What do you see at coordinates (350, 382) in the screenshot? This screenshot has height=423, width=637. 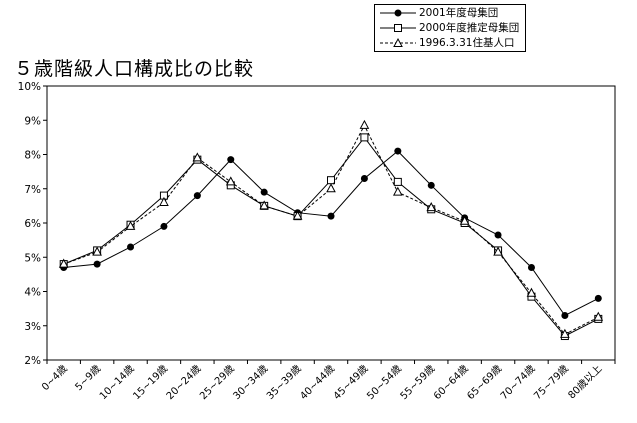 I see `x-tick-label: 45~49歳` at bounding box center [350, 382].